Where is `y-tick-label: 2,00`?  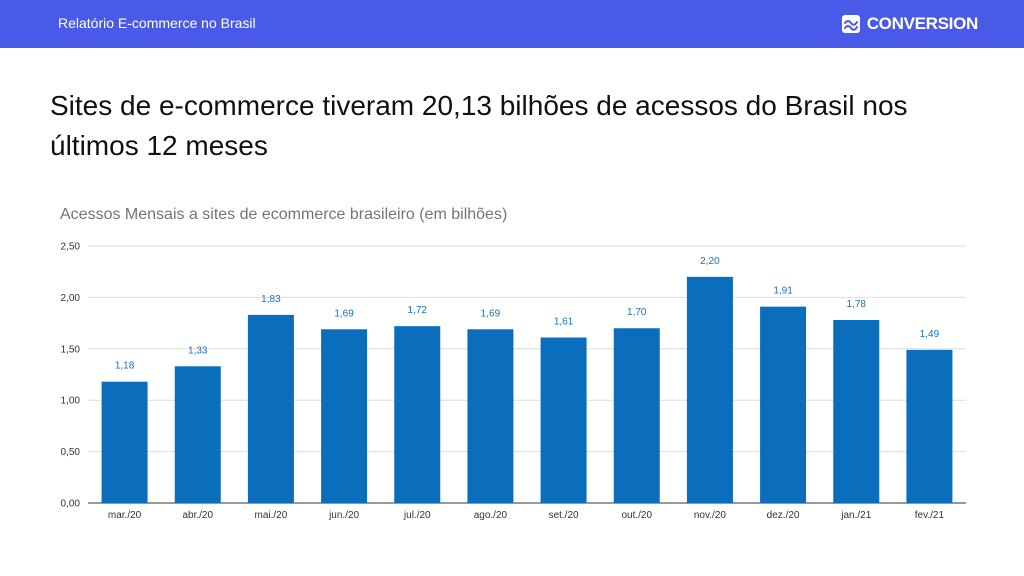 y-tick-label: 2,00 is located at coordinates (71, 298).